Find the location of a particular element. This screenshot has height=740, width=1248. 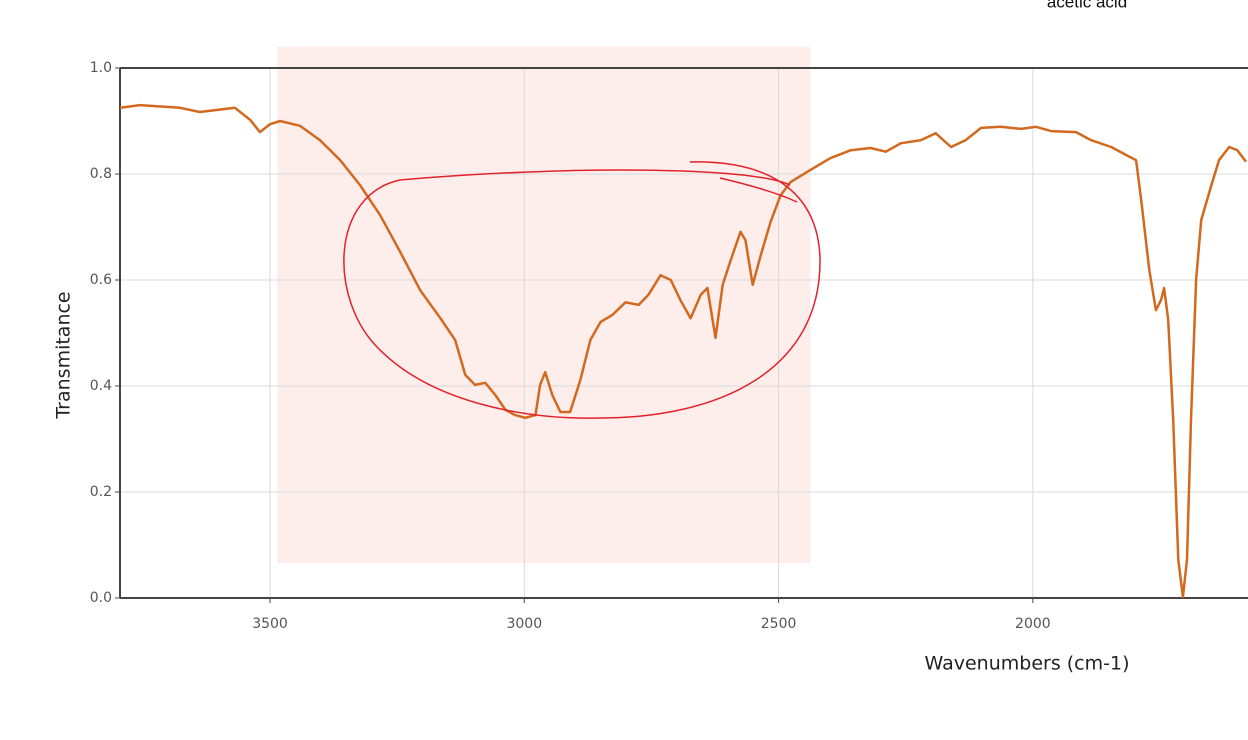

chart-title: acetic acid is located at coordinates (1087, 5).